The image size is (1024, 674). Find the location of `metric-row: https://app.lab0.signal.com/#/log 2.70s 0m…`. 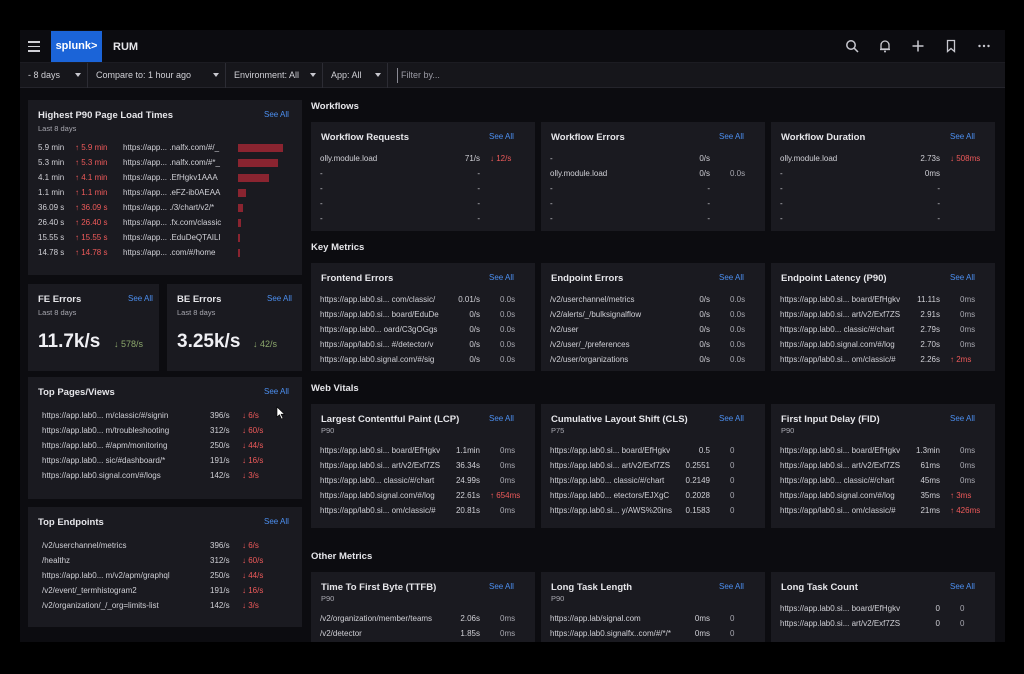

metric-row: https://app.lab0.signal.com/#/log 2.70s 0m… is located at coordinates (884, 345).